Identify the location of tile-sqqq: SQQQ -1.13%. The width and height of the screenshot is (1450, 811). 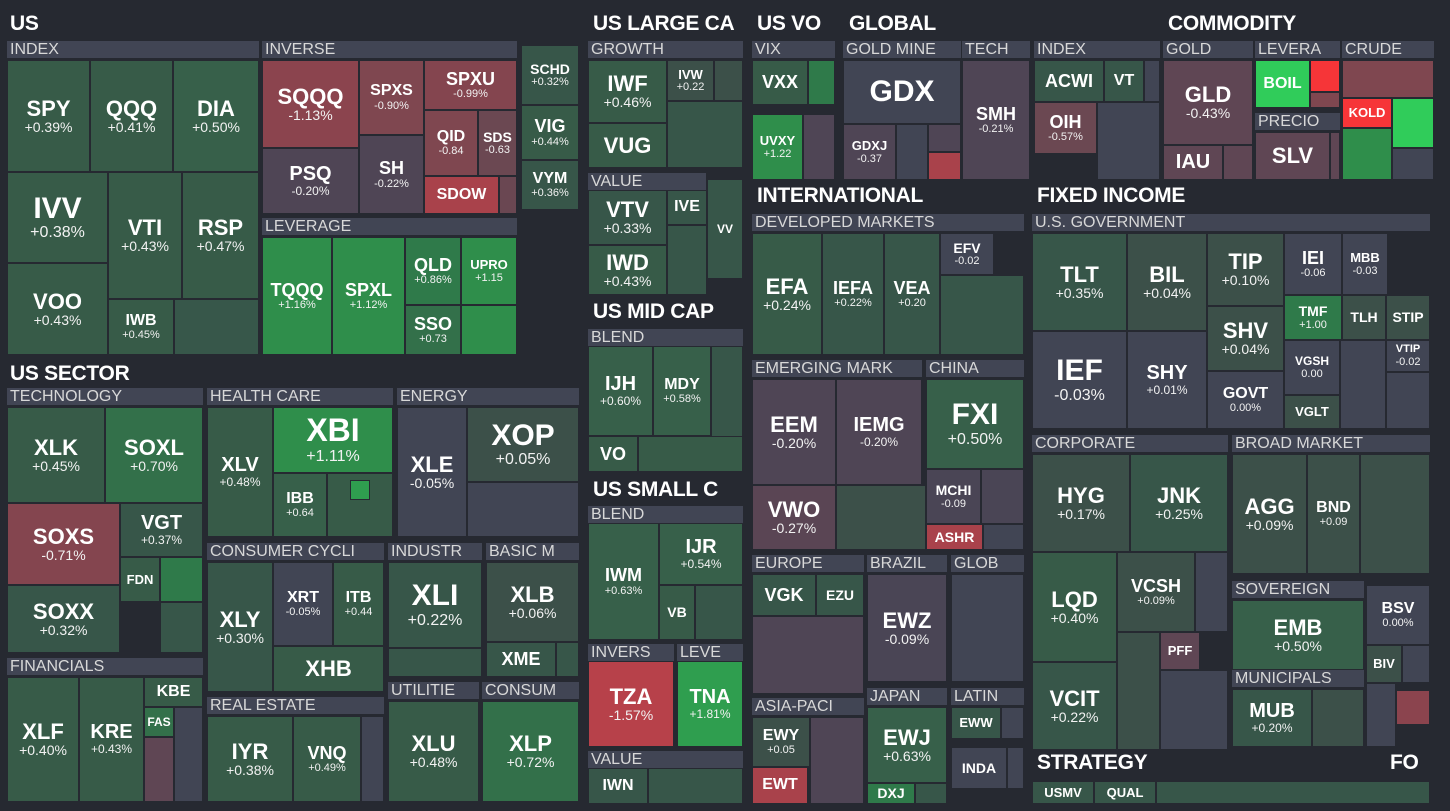
(310, 104).